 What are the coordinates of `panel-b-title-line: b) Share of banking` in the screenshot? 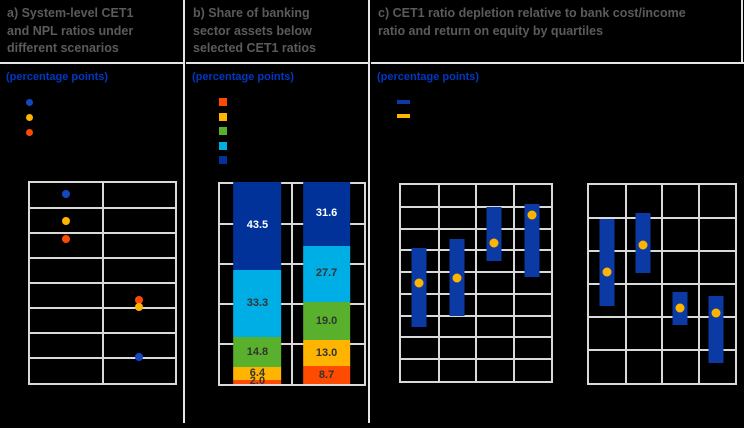 It's located at (251, 13).